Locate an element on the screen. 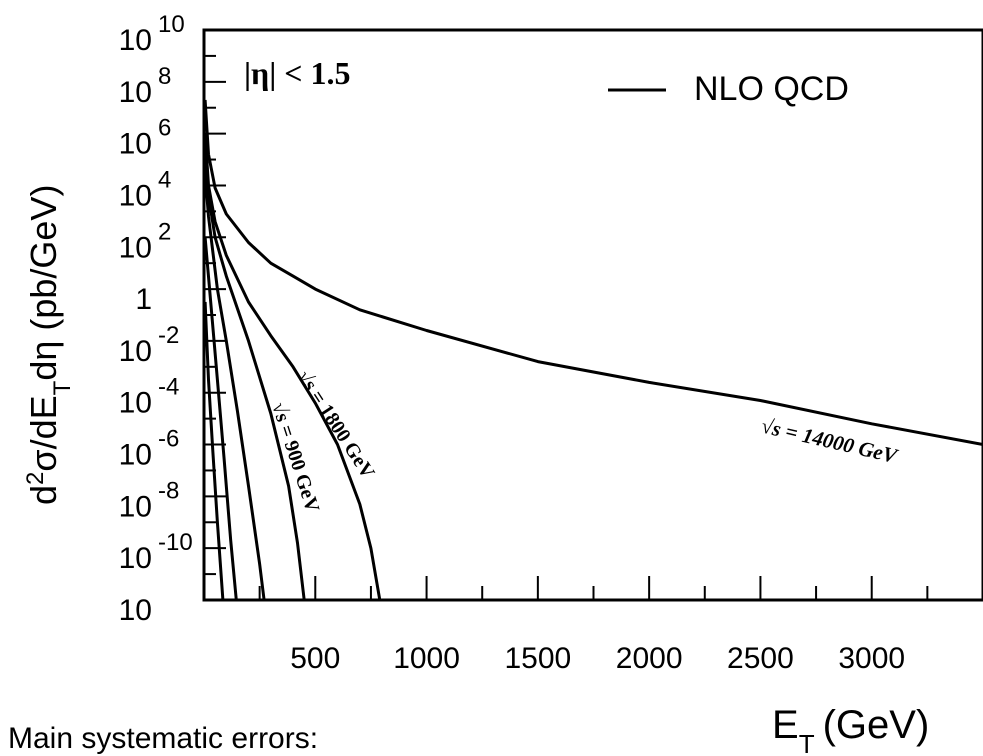  y-tick-label-exponent: 10 is located at coordinates (171, 24).